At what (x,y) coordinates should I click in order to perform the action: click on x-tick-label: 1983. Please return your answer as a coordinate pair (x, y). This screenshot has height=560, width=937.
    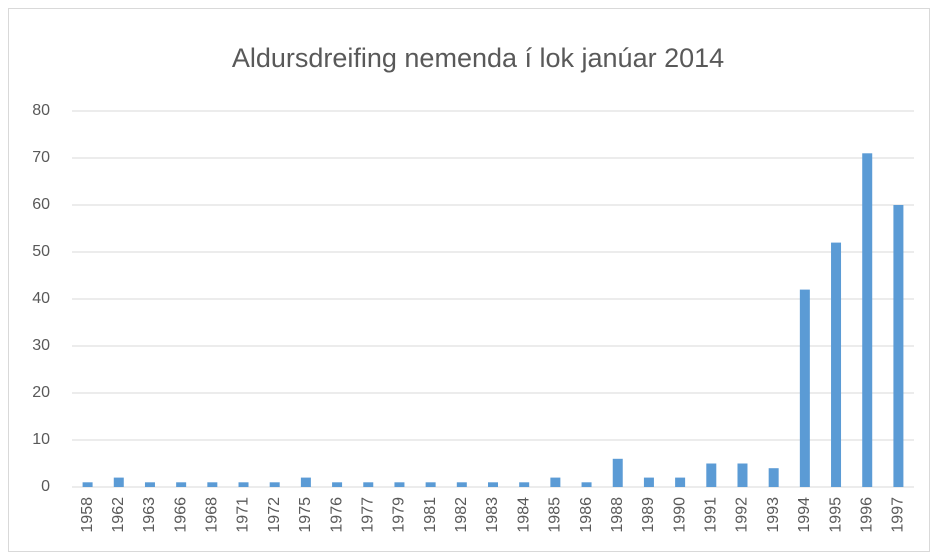
    Looking at the image, I should click on (492, 515).